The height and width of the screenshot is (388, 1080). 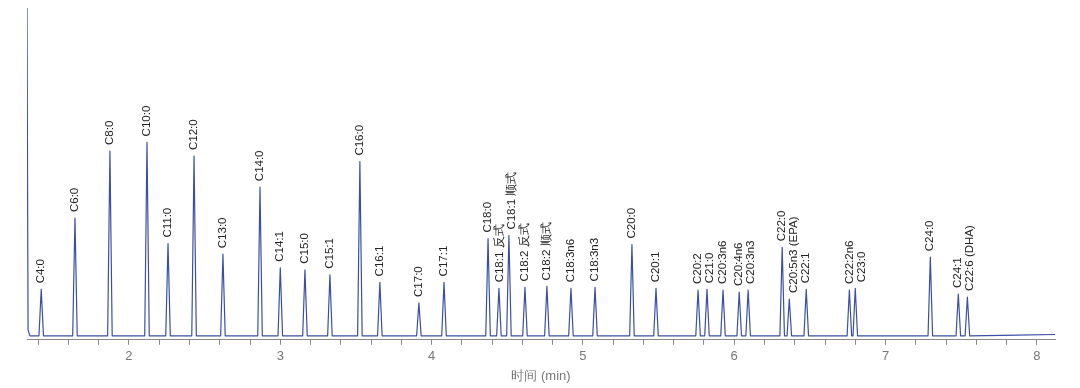 What do you see at coordinates (167, 222) in the screenshot?
I see `annotation: C11:0` at bounding box center [167, 222].